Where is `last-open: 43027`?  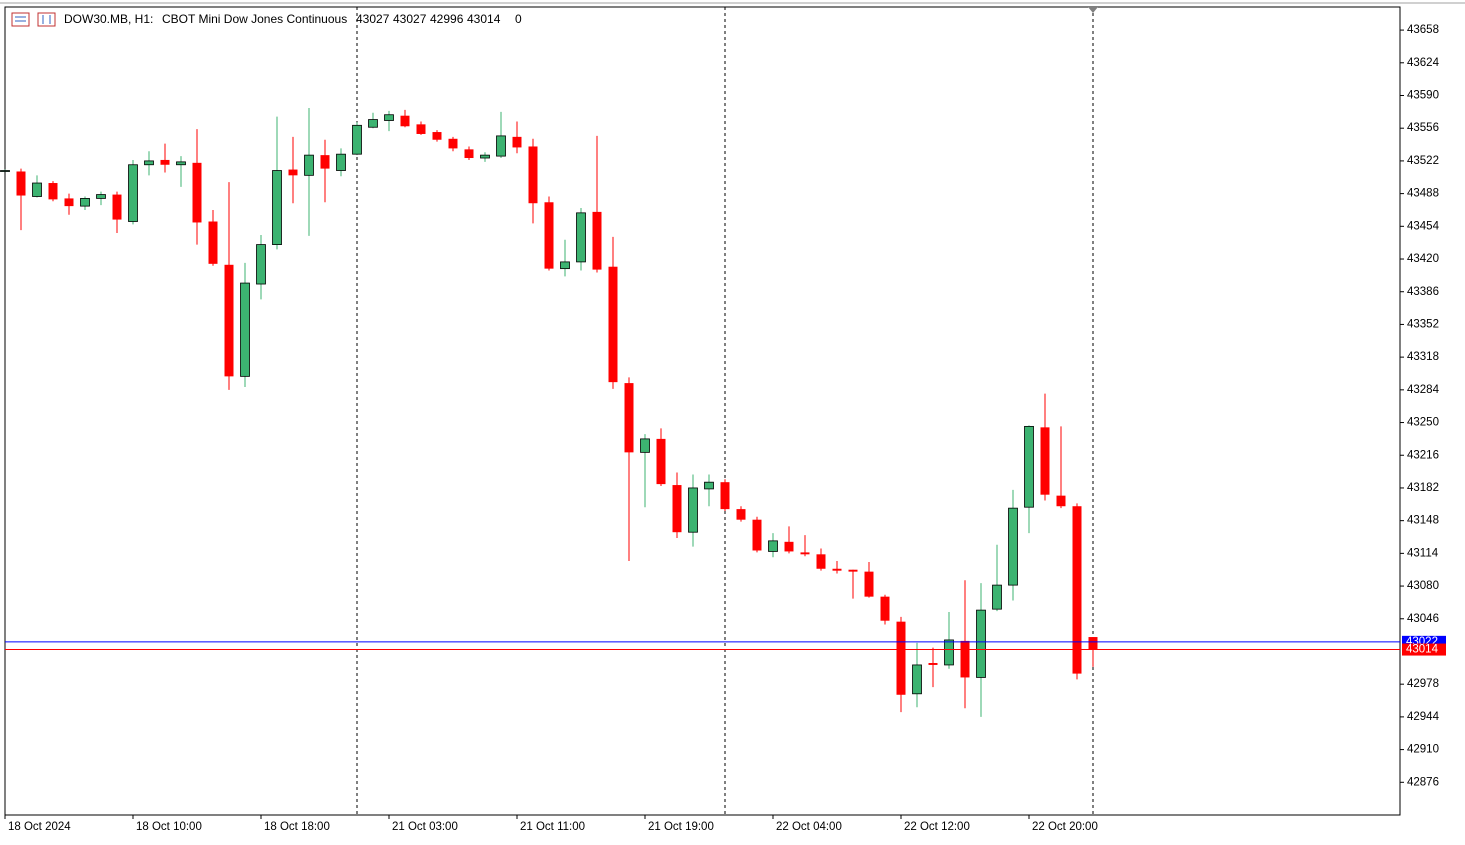 last-open: 43027 is located at coordinates (373, 19).